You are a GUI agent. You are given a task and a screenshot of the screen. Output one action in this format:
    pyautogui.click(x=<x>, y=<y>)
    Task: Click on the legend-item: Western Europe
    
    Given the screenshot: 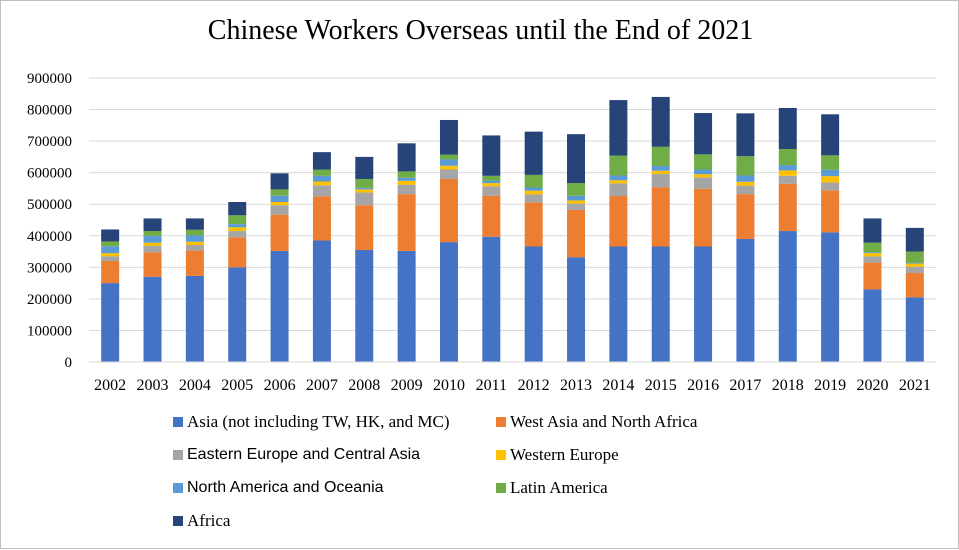 What is the action you would take?
    pyautogui.click(x=634, y=455)
    